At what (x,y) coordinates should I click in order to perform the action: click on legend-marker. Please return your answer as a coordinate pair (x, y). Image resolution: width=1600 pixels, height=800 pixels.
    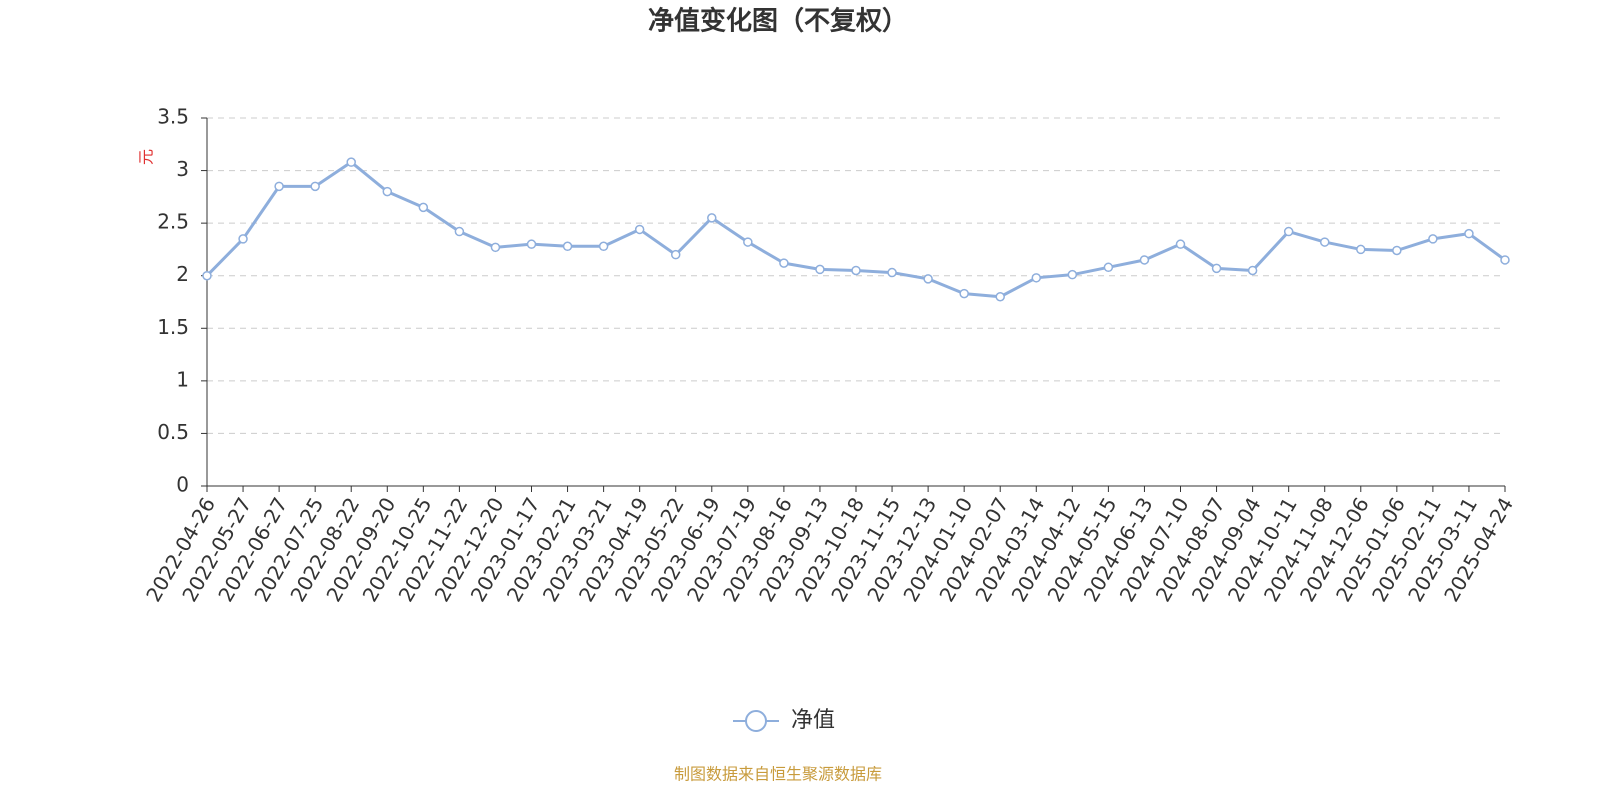
    Looking at the image, I should click on (756, 721).